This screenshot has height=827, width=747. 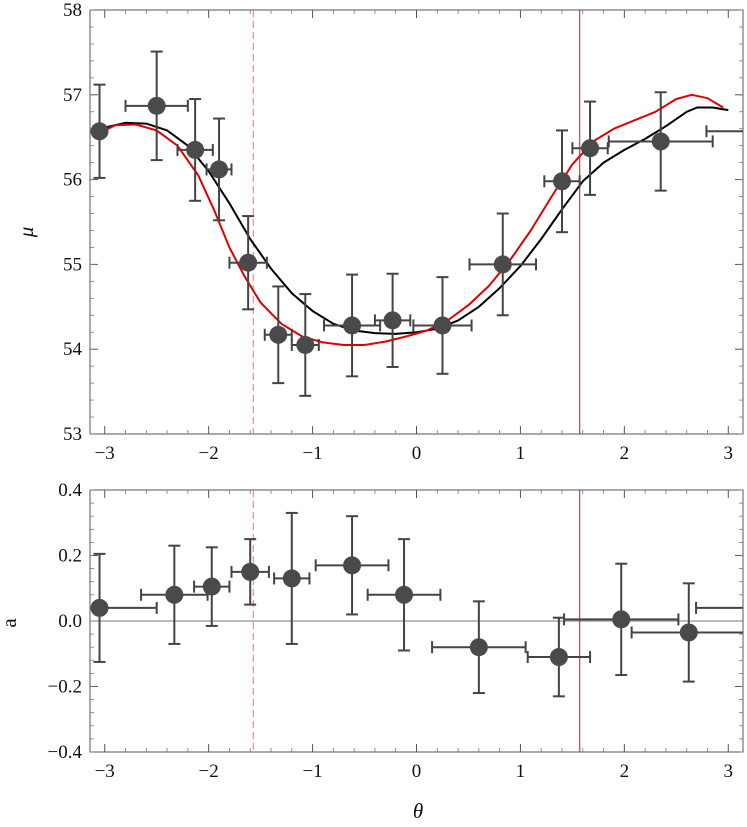 What do you see at coordinates (418, 811) in the screenshot?
I see `x-axis-title: θ` at bounding box center [418, 811].